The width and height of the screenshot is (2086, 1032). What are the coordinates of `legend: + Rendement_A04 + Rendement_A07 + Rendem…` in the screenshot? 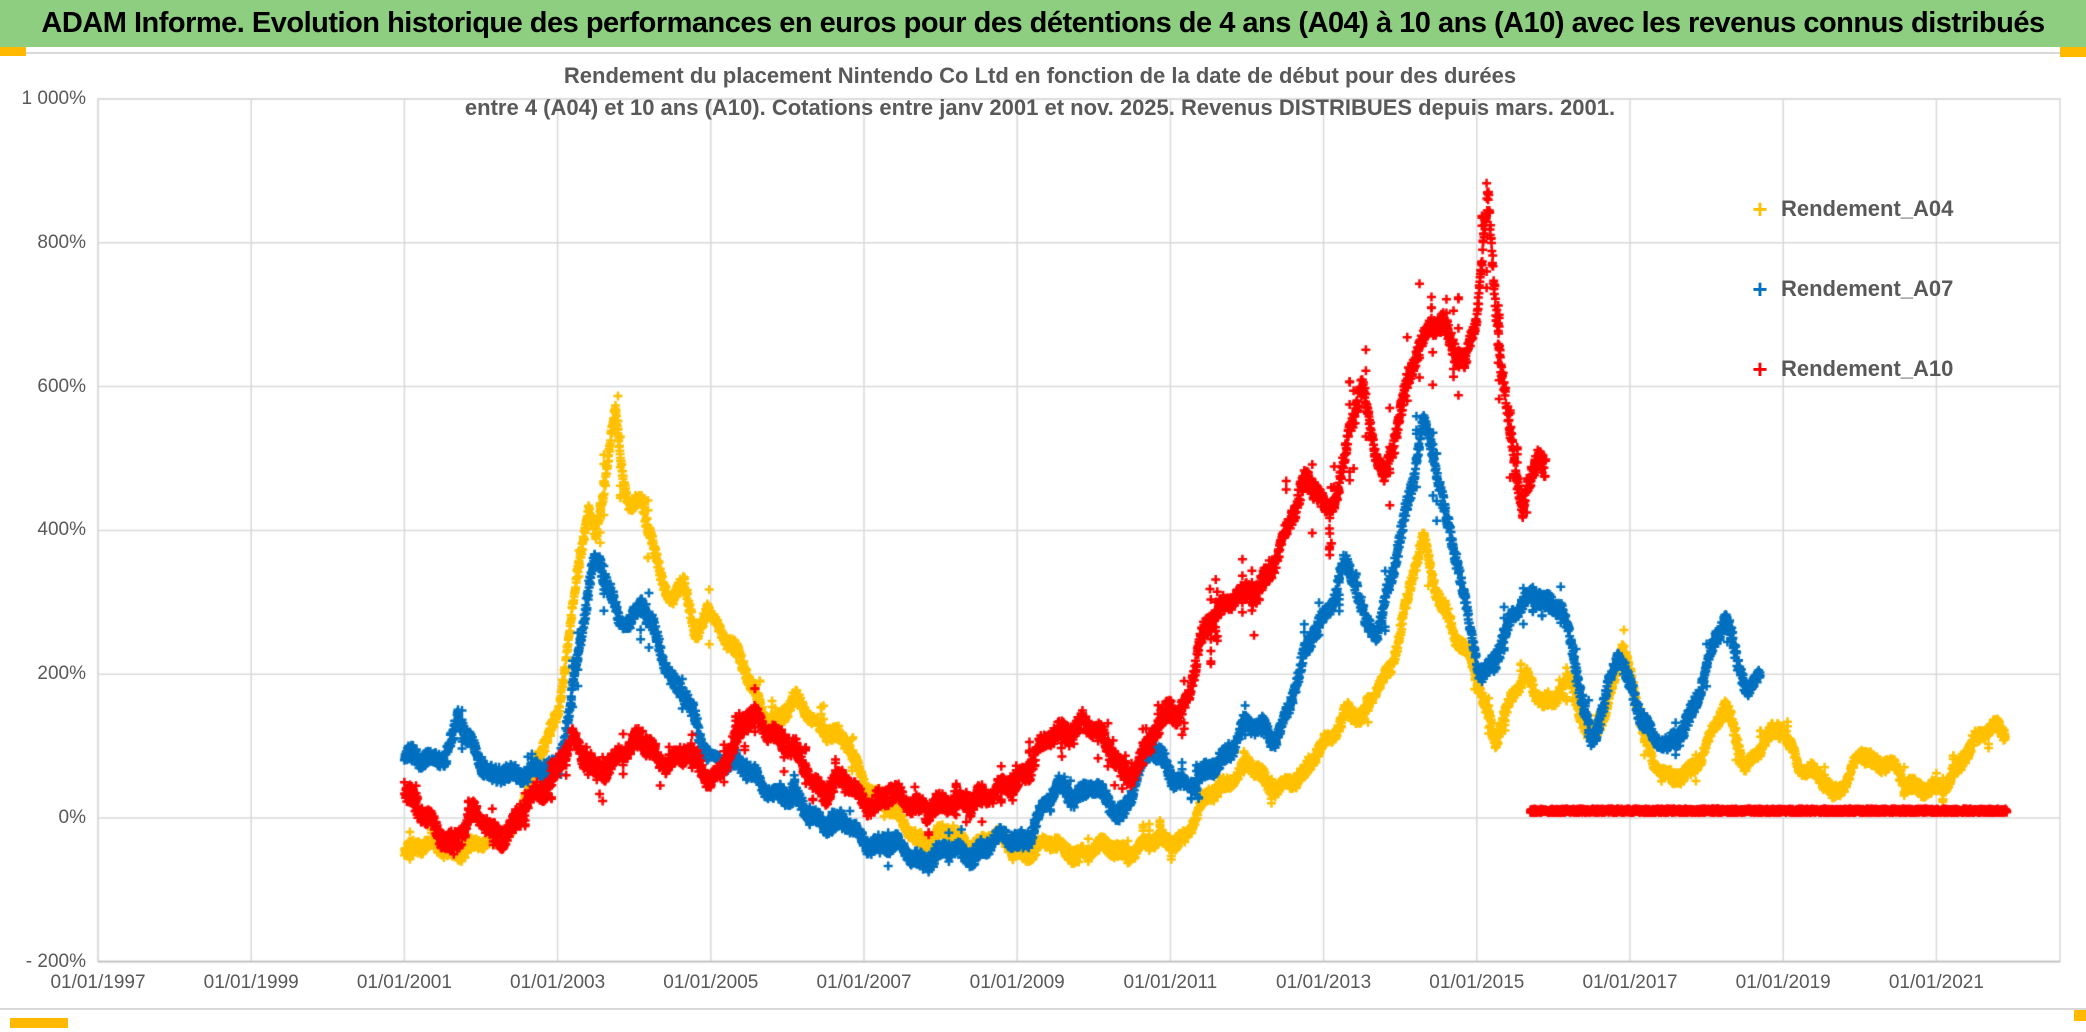 It's located at (1910, 312).